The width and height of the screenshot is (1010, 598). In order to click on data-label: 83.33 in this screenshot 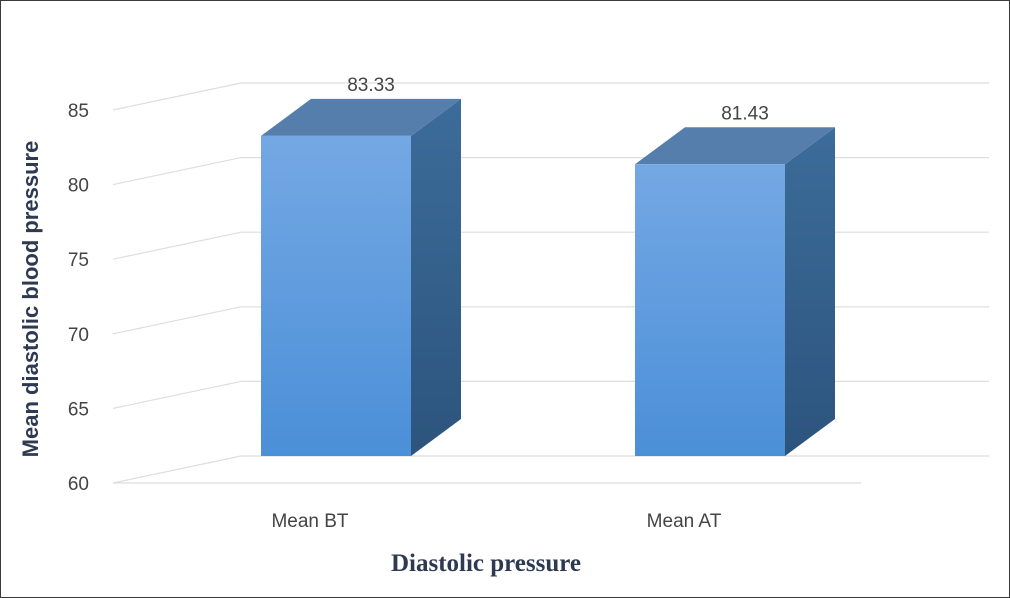, I will do `click(371, 85)`.